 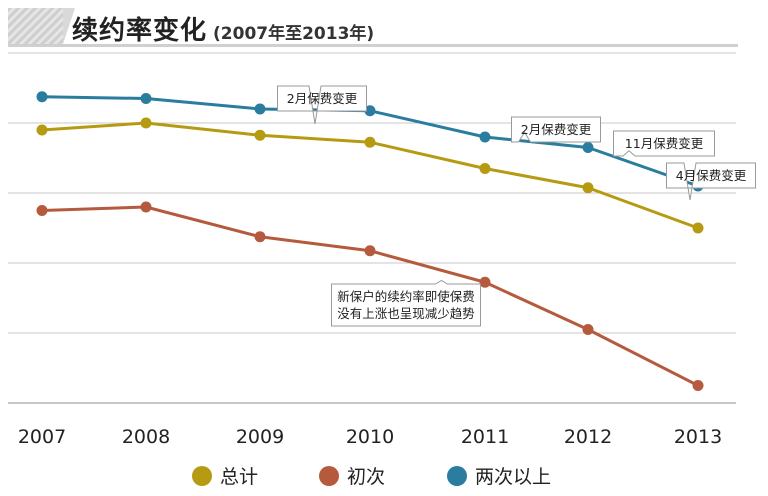 I want to click on legend-swatch-total, so click(x=202, y=475).